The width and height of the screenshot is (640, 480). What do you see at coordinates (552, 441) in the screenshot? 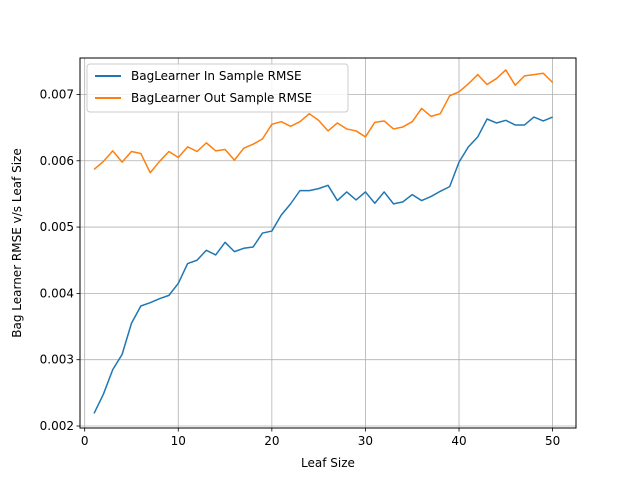
I see `x-tick-label: 50` at bounding box center [552, 441].